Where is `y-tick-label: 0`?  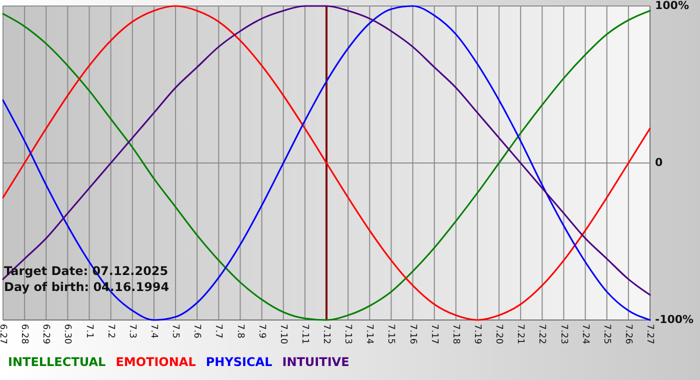
y-tick-label: 0 is located at coordinates (659, 163).